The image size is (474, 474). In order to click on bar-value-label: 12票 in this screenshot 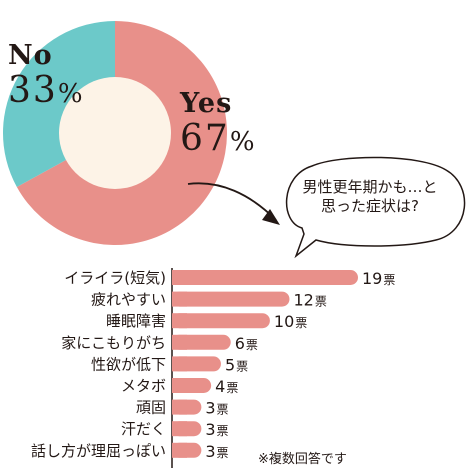, I will do `click(309, 300)`.